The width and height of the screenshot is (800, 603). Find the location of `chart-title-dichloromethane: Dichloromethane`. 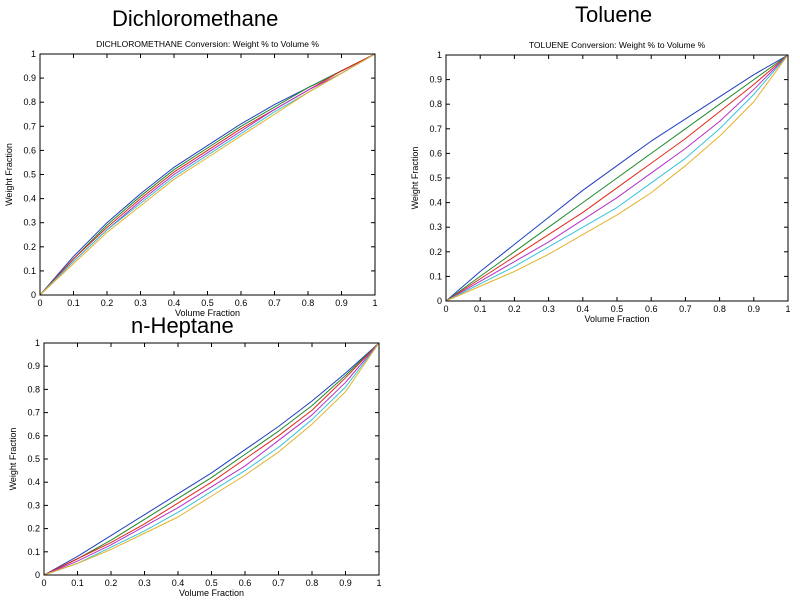

chart-title-dichloromethane: Dichloromethane is located at coordinates (195, 18).